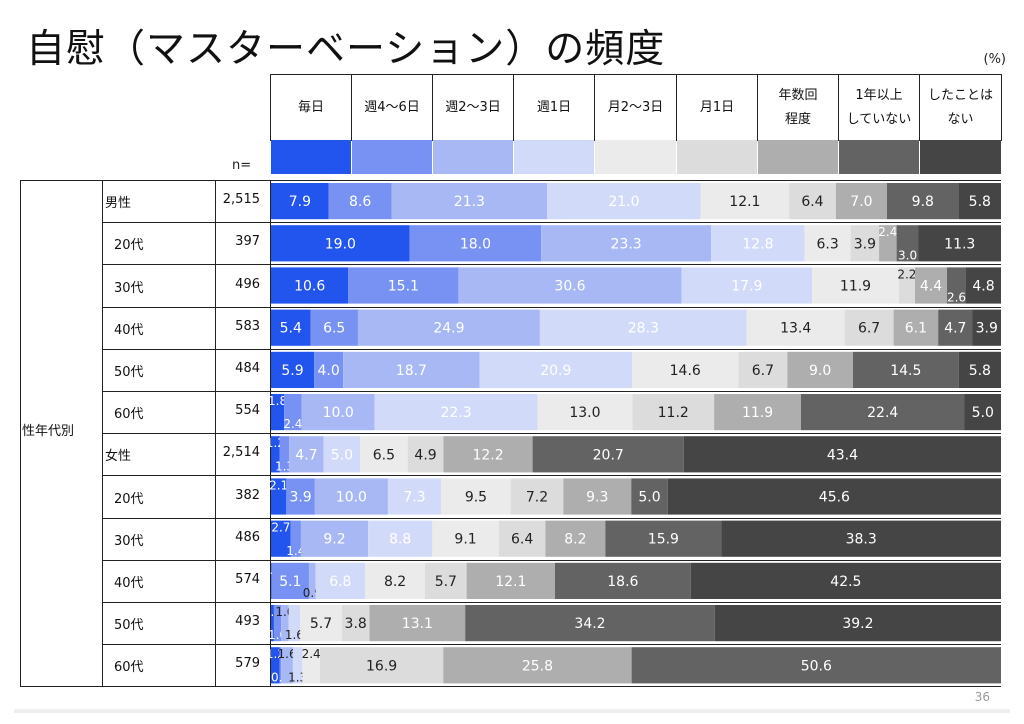 This screenshot has height=724, width=1024. I want to click on data-label: 6.5, so click(384, 455).